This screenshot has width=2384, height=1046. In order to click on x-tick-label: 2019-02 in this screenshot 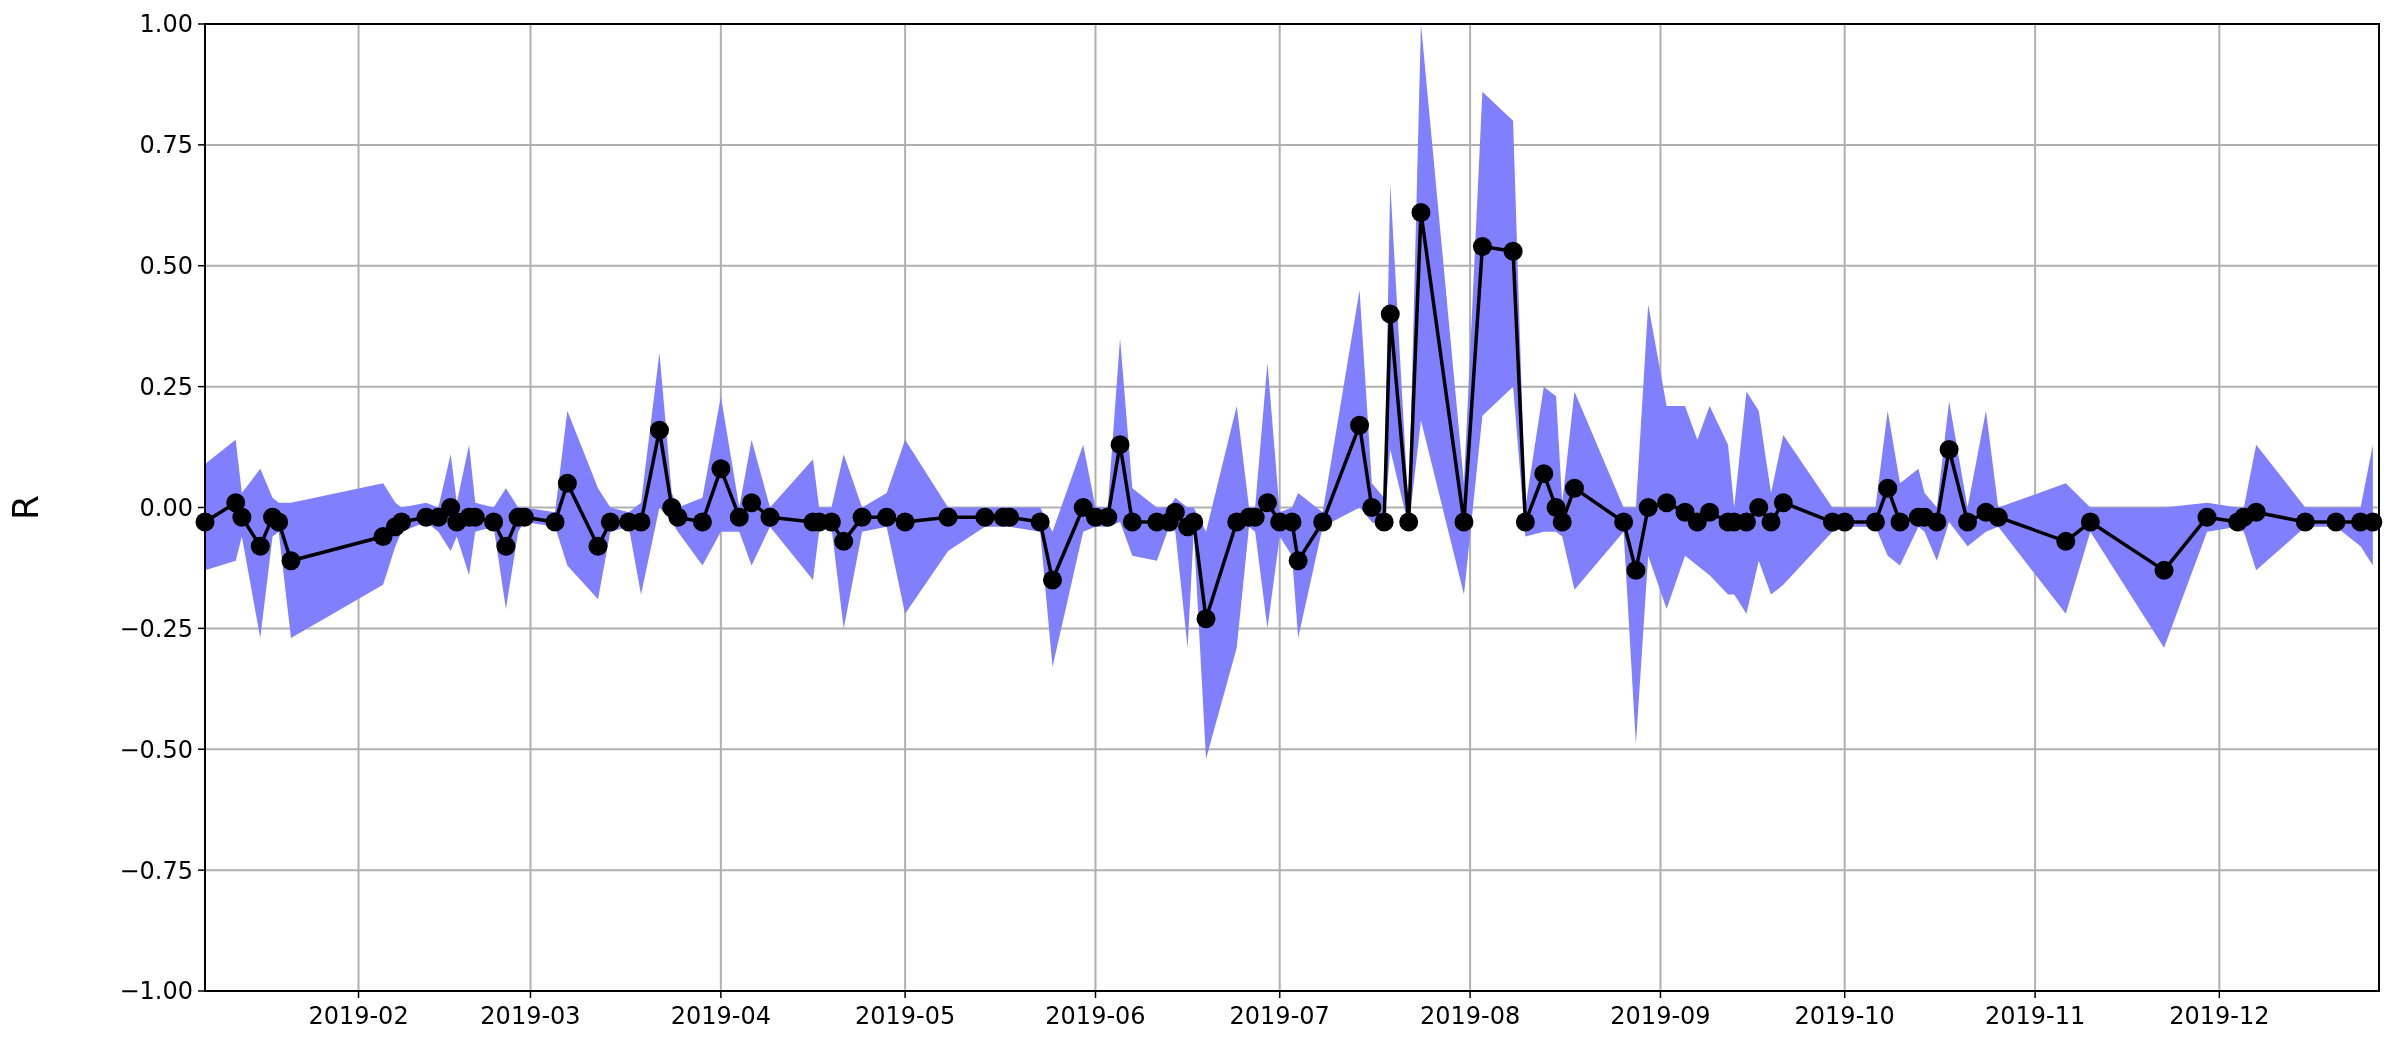, I will do `click(358, 1016)`.